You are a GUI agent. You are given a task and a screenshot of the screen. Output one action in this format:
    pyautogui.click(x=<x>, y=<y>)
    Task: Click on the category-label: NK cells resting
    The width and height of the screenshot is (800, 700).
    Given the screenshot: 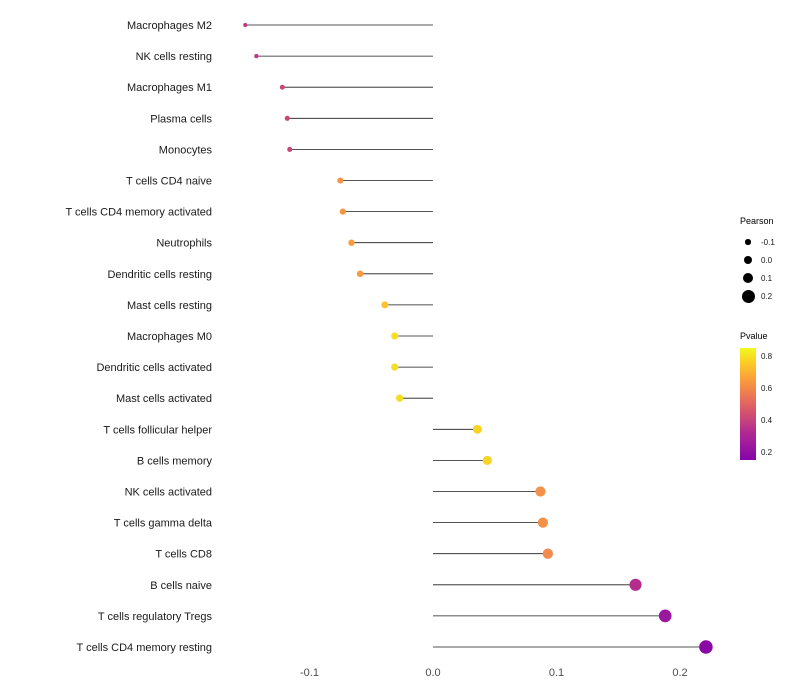 What is the action you would take?
    pyautogui.click(x=174, y=57)
    